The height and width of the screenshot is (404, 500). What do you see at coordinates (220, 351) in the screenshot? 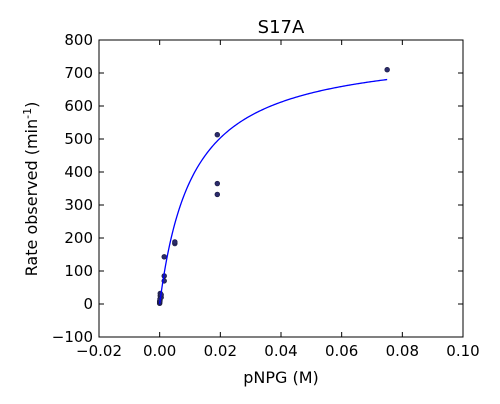
I see `x-tick-label: 0.02` at bounding box center [220, 351].